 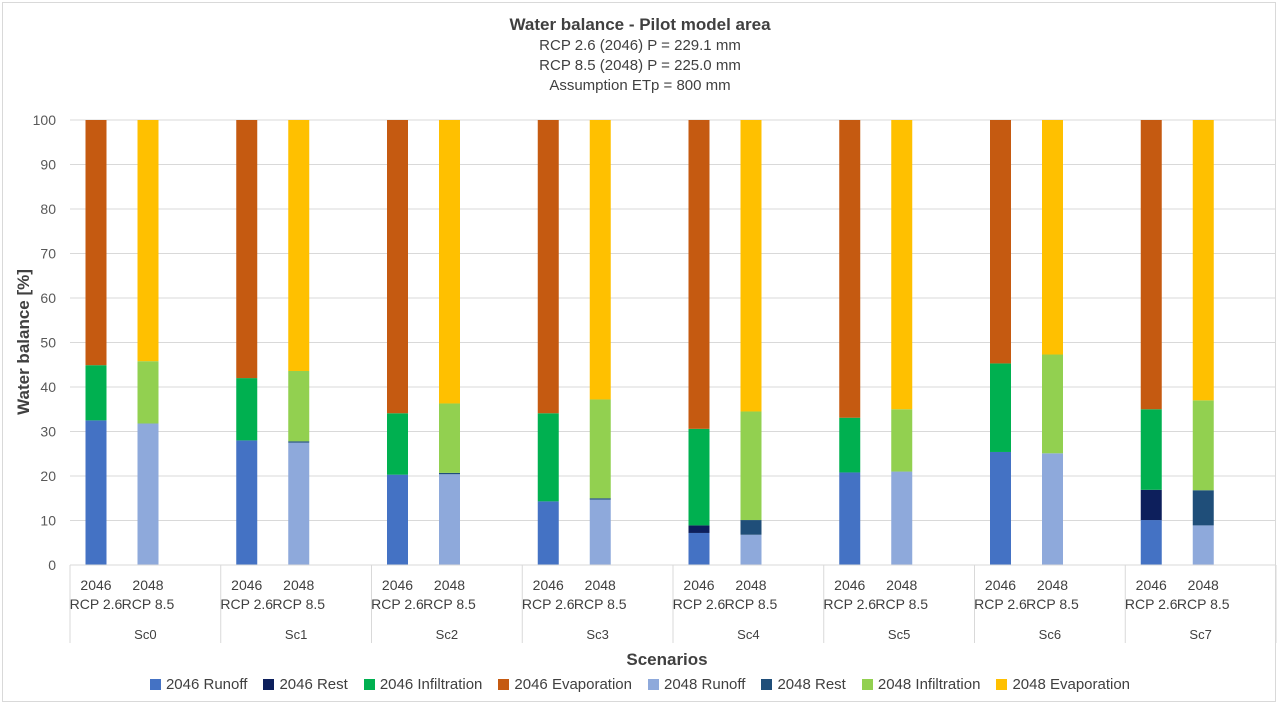 What do you see at coordinates (750, 585) in the screenshot?
I see `bar-label-year-4-1: 2048` at bounding box center [750, 585].